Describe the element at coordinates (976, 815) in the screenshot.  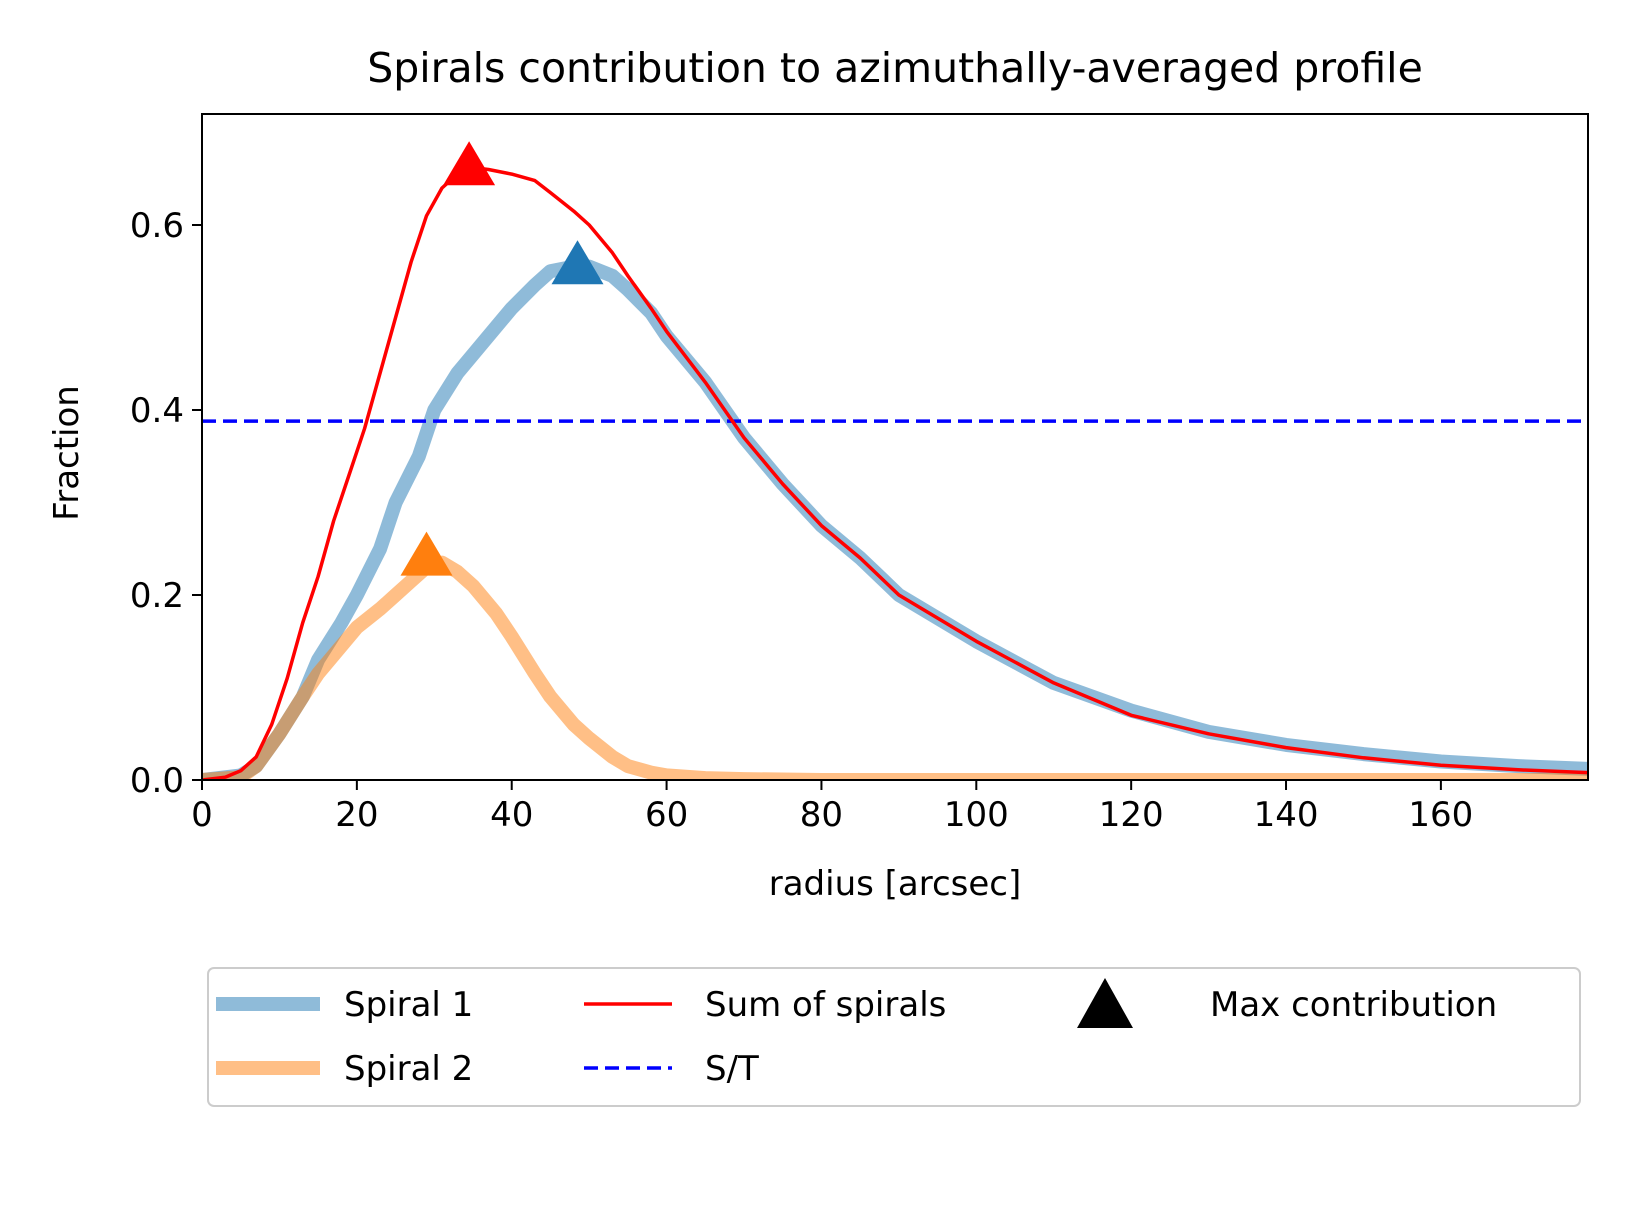
I see `x-tick-label: 100` at that location.